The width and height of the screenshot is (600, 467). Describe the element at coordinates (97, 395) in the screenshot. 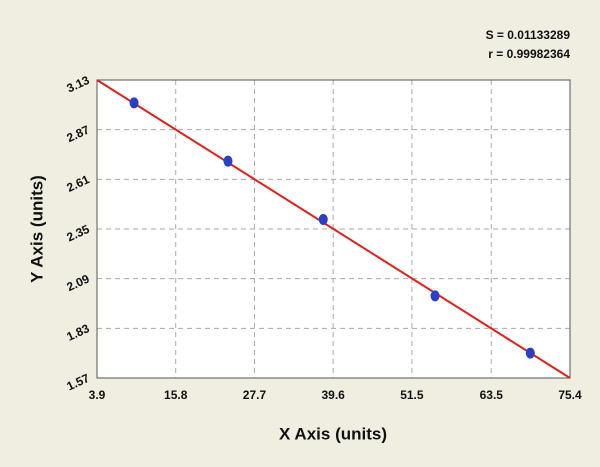

I see `x-tick-label: 3.9` at that location.